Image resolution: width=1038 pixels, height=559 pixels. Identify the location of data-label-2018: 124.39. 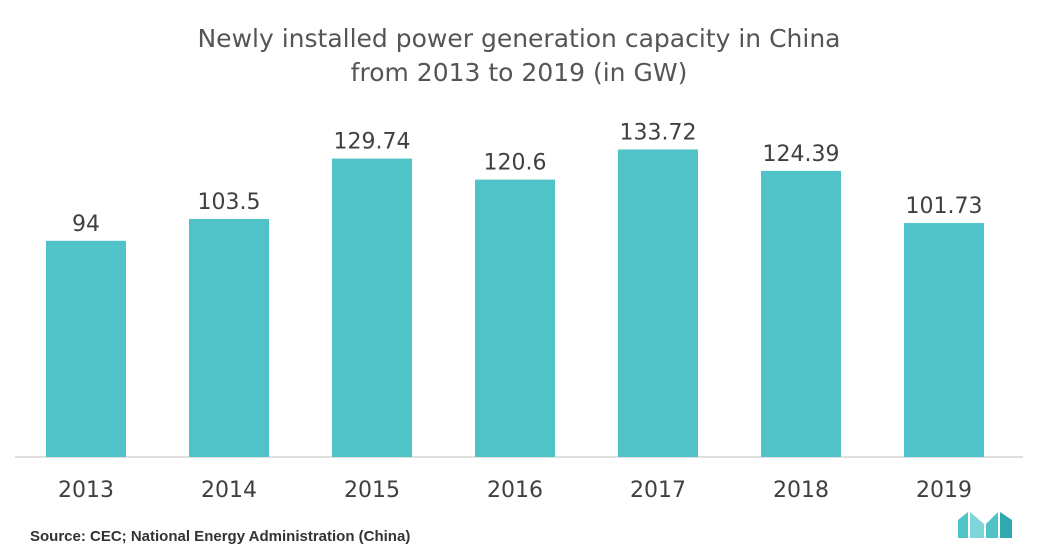
(801, 154).